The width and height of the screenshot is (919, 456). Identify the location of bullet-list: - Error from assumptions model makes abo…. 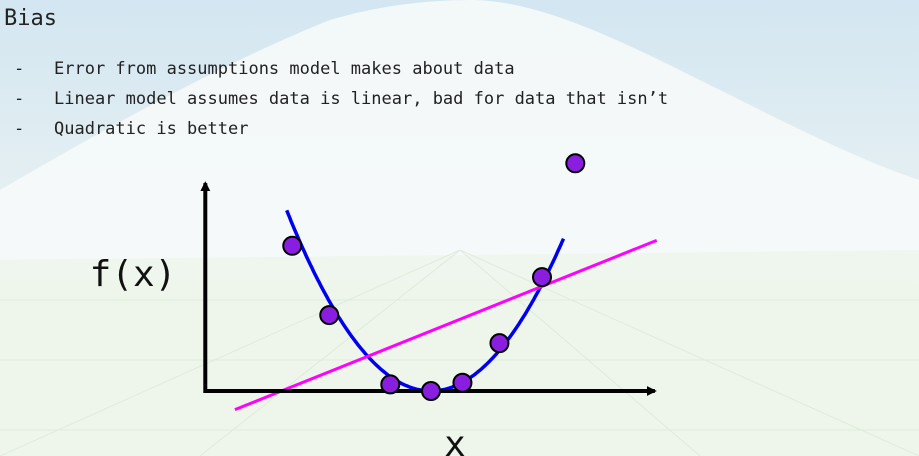
(341, 99).